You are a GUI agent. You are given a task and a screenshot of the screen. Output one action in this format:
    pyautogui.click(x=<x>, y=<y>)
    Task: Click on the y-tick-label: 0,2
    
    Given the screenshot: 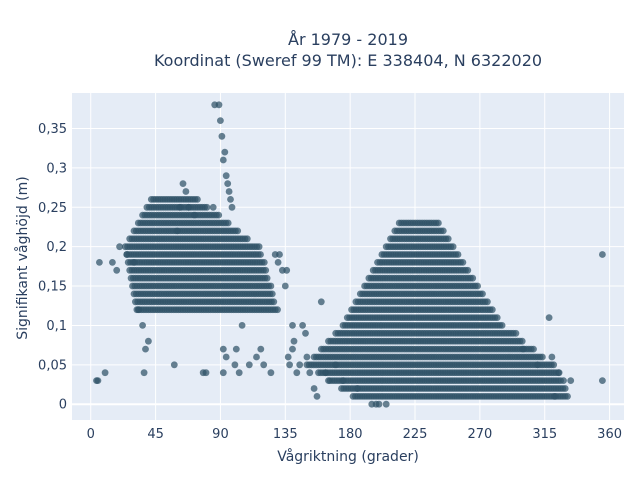 What is the action you would take?
    pyautogui.click(x=56, y=247)
    